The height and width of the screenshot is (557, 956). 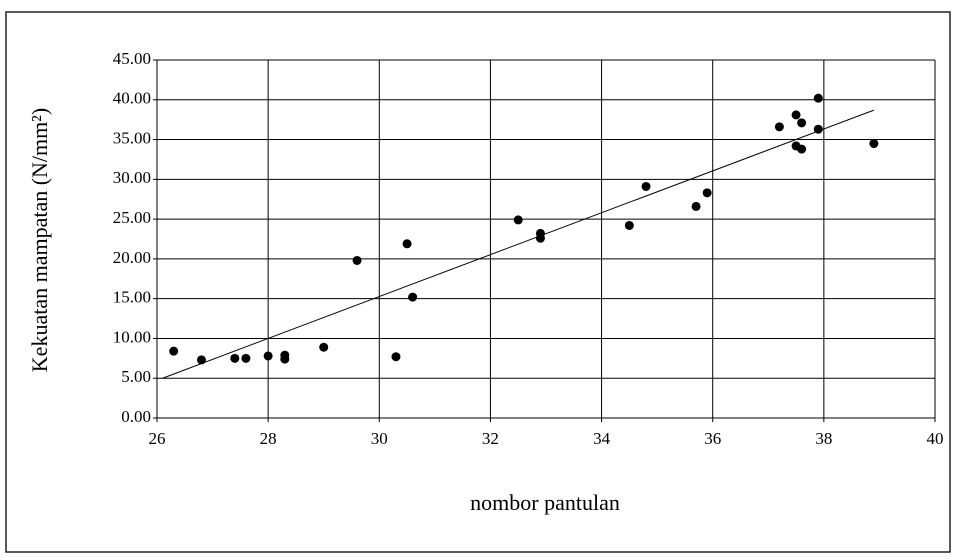 I want to click on y-tick-label: 40.00, so click(x=132, y=98).